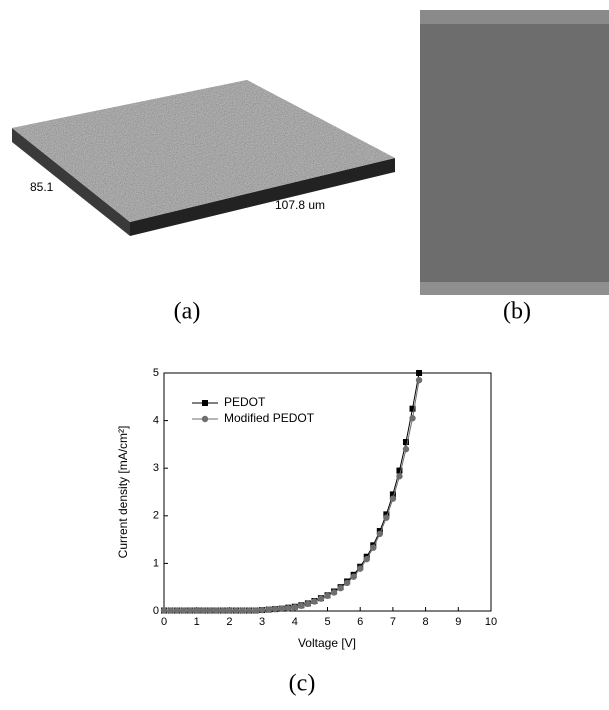 The height and width of the screenshot is (710, 609). Describe the element at coordinates (393, 622) in the screenshot. I see `x-tick-label: 7` at that location.